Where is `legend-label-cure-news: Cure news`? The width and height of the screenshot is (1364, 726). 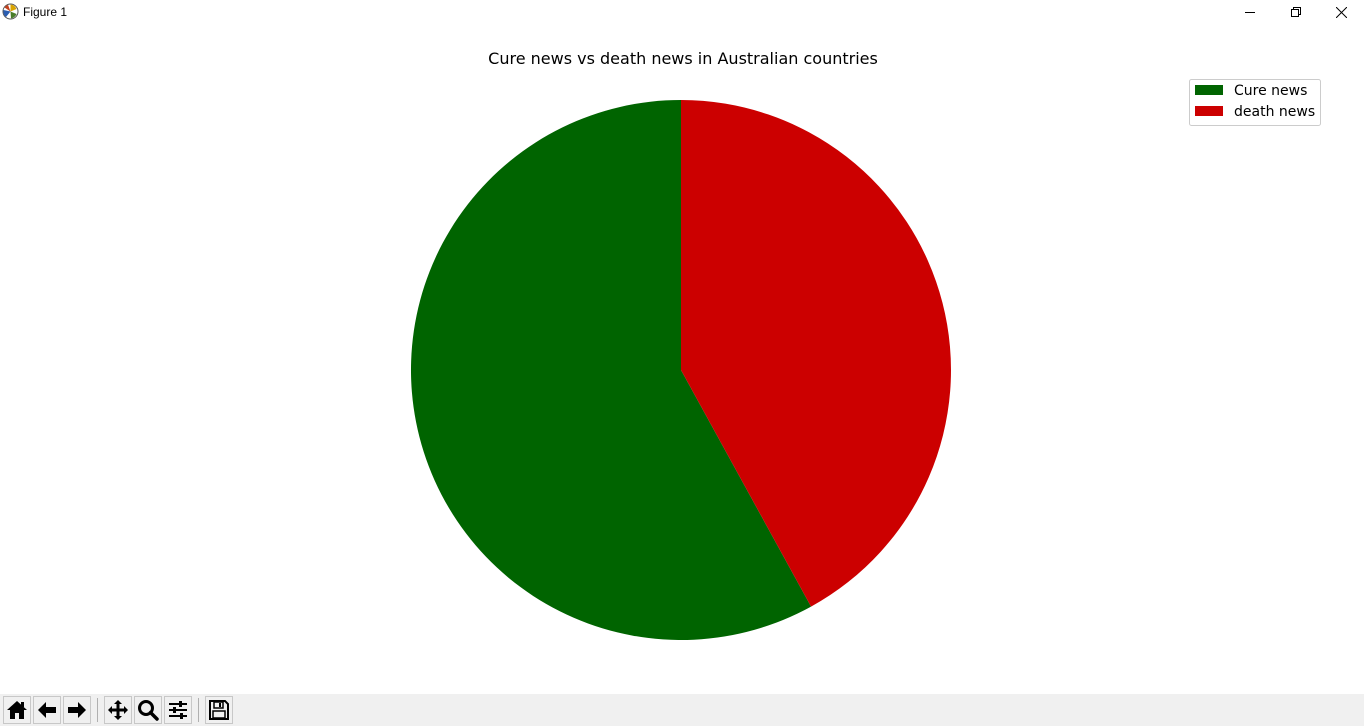
legend-label-cure-news: Cure news is located at coordinates (1270, 91).